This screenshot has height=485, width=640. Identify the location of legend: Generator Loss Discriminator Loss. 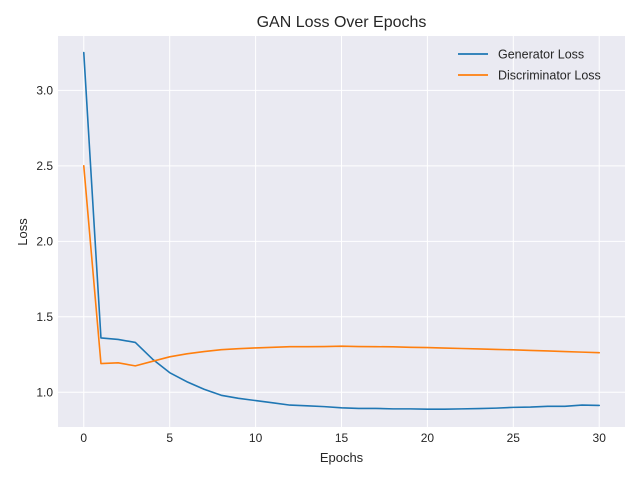
(529, 65).